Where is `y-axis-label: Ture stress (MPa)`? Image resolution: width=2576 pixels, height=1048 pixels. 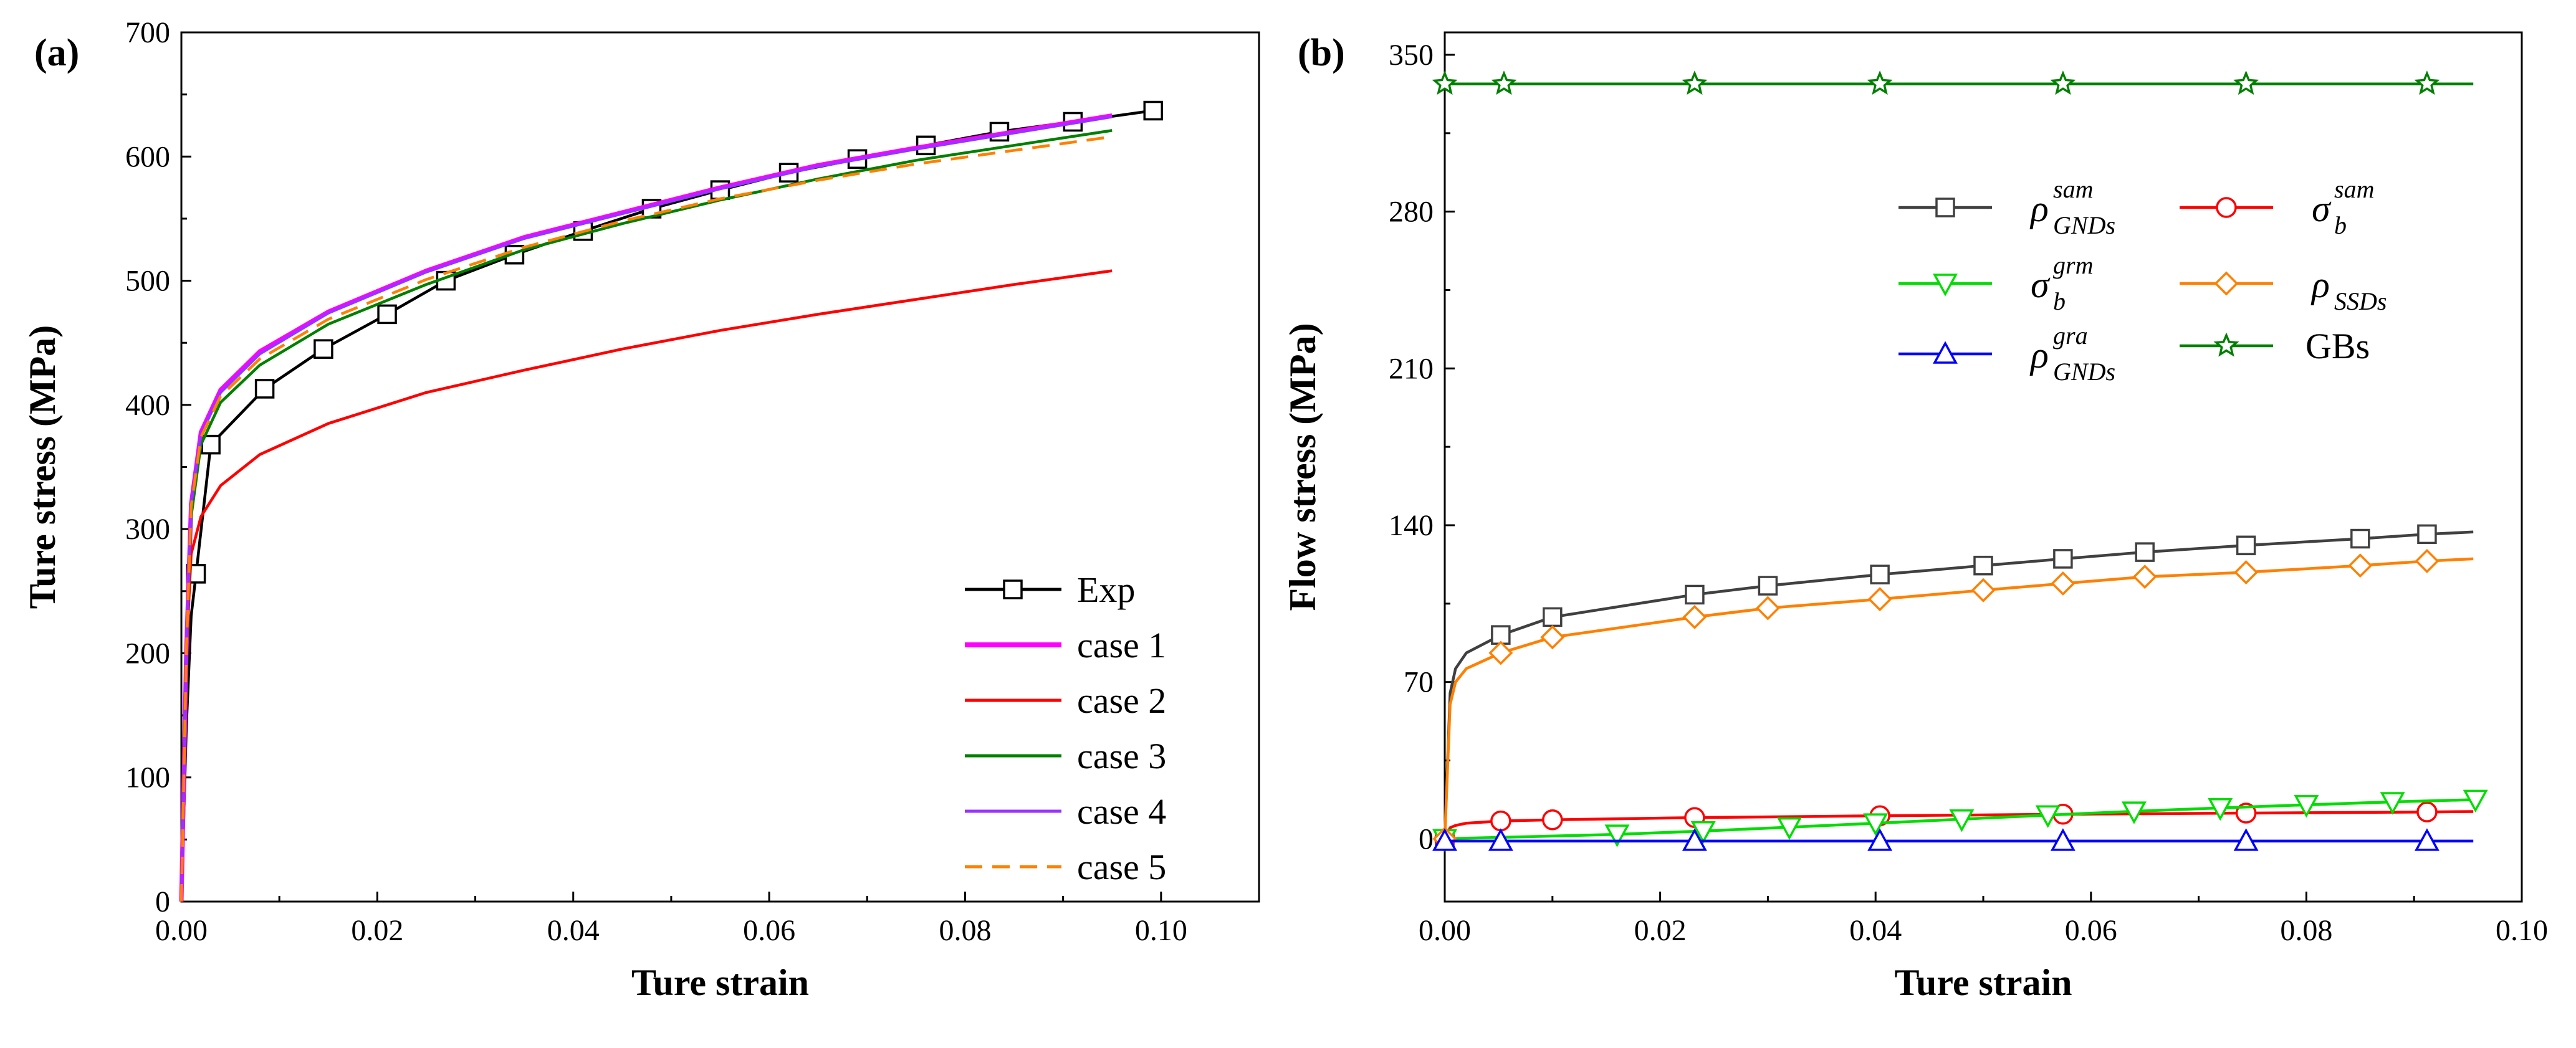
y-axis-label: Ture stress (MPa) is located at coordinates (43, 467).